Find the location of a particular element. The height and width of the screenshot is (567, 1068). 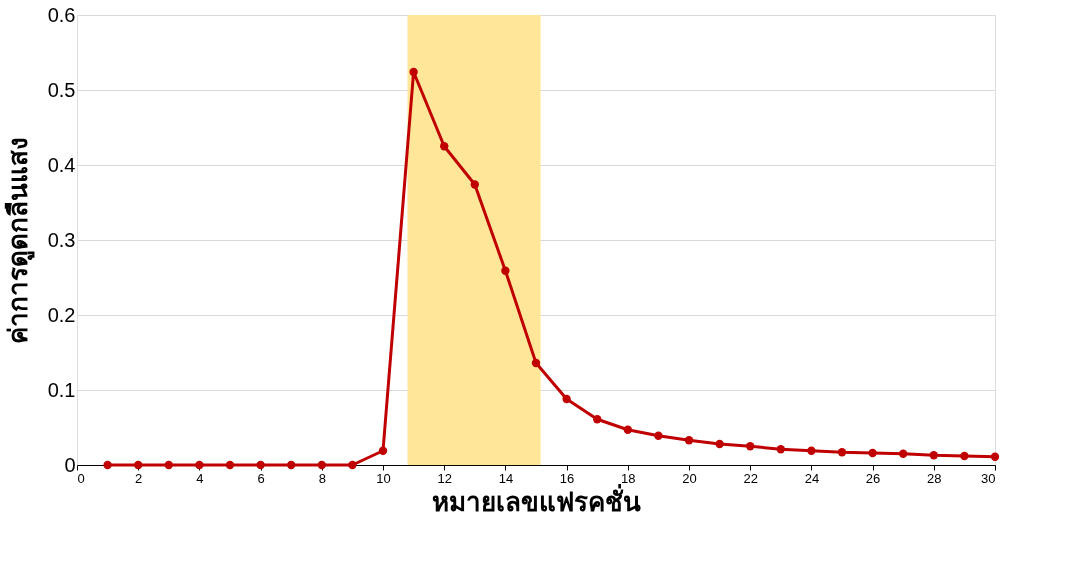

x-tick-label: 6 is located at coordinates (261, 478).